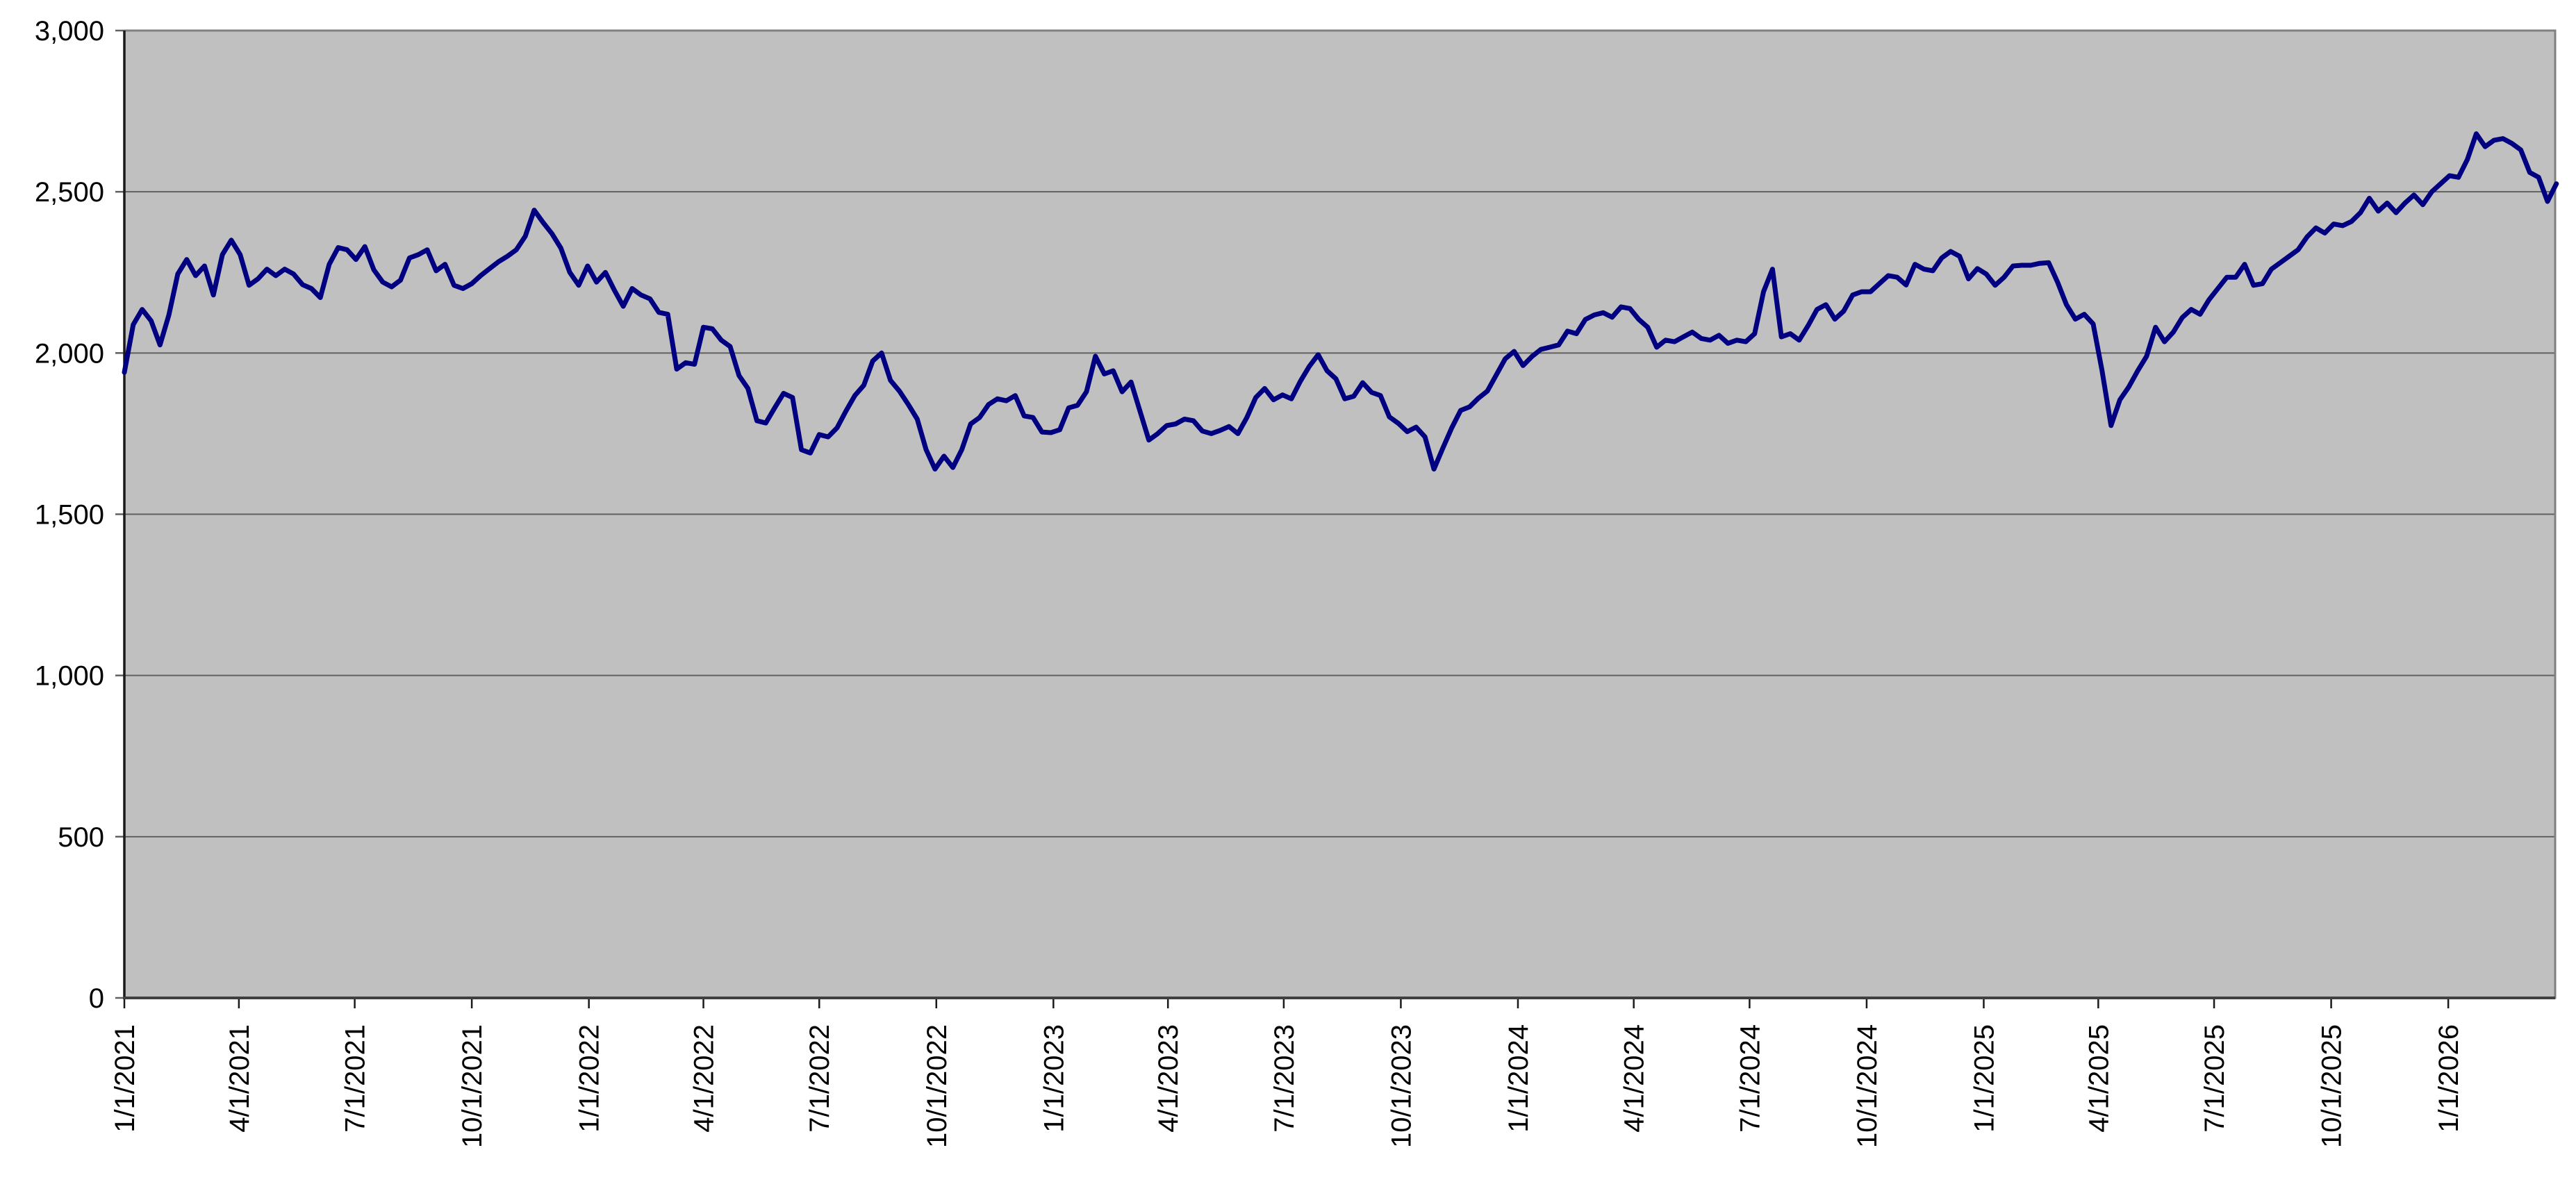 The width and height of the screenshot is (2576, 1200). I want to click on y-axis-labels: 0 500 1,000 1,500 2,000 2,500 3,000, so click(80, 515).